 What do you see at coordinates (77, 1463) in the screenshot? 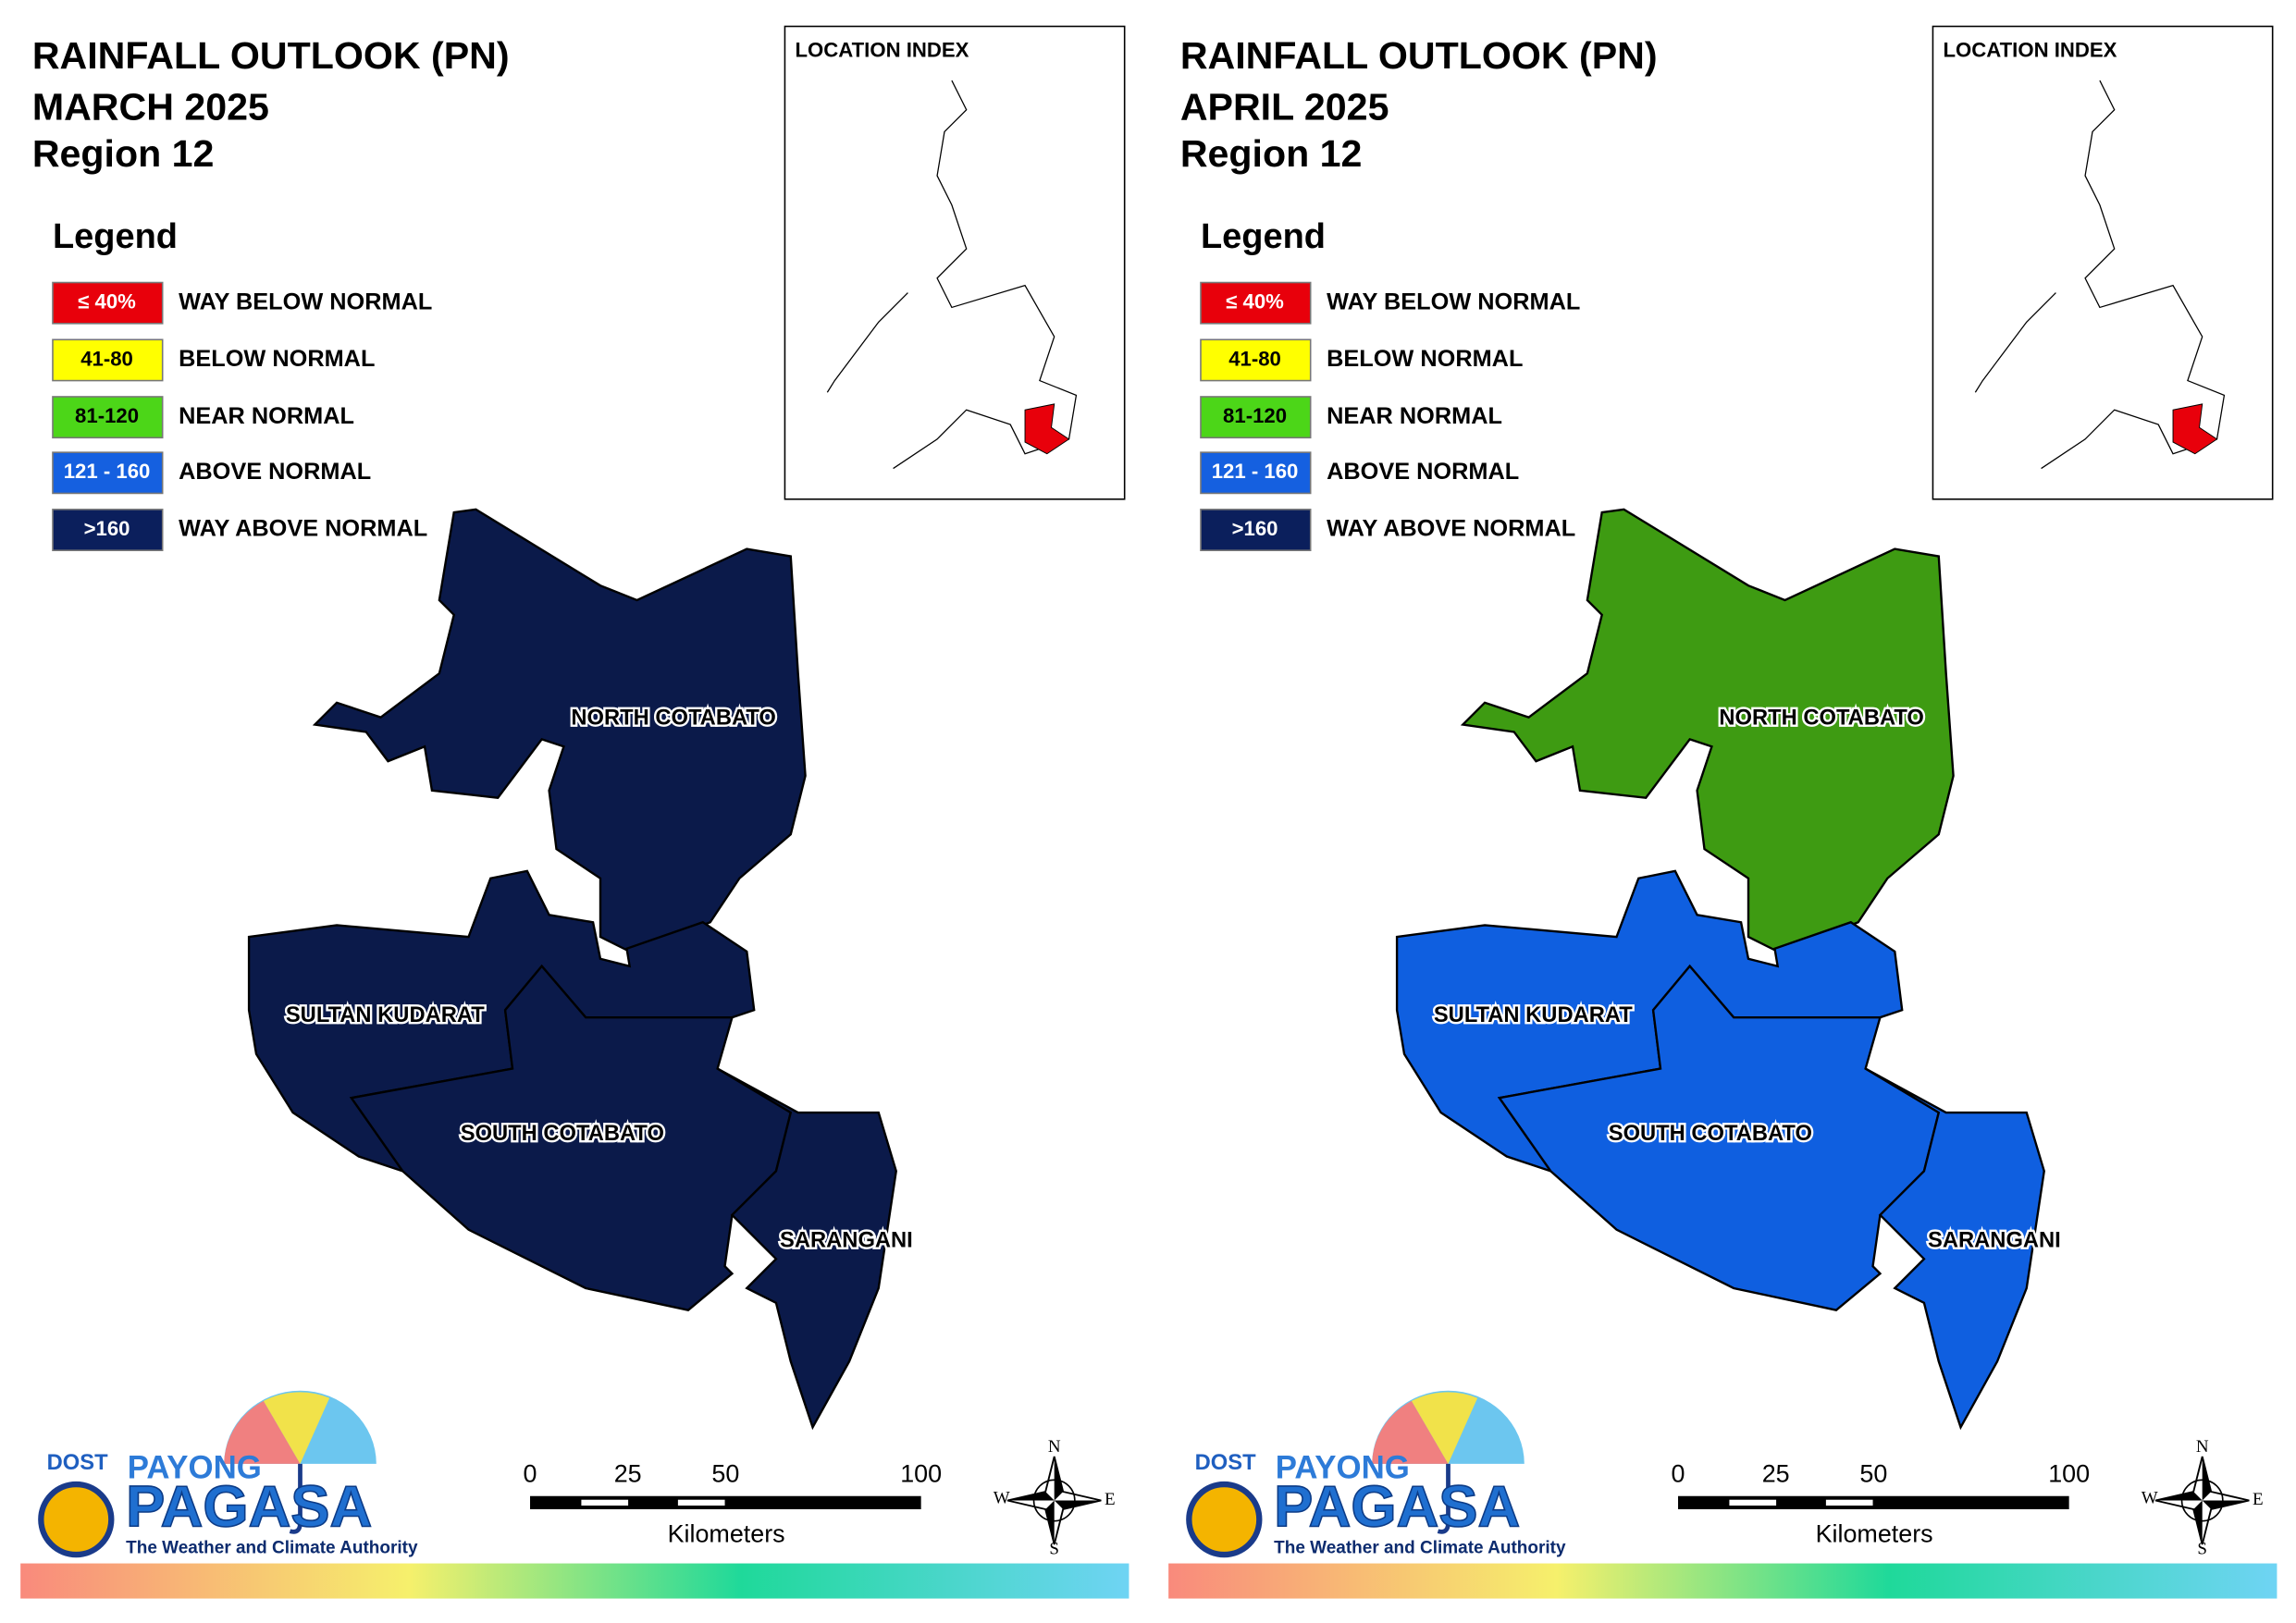
I see `logo-agency: DOST` at bounding box center [77, 1463].